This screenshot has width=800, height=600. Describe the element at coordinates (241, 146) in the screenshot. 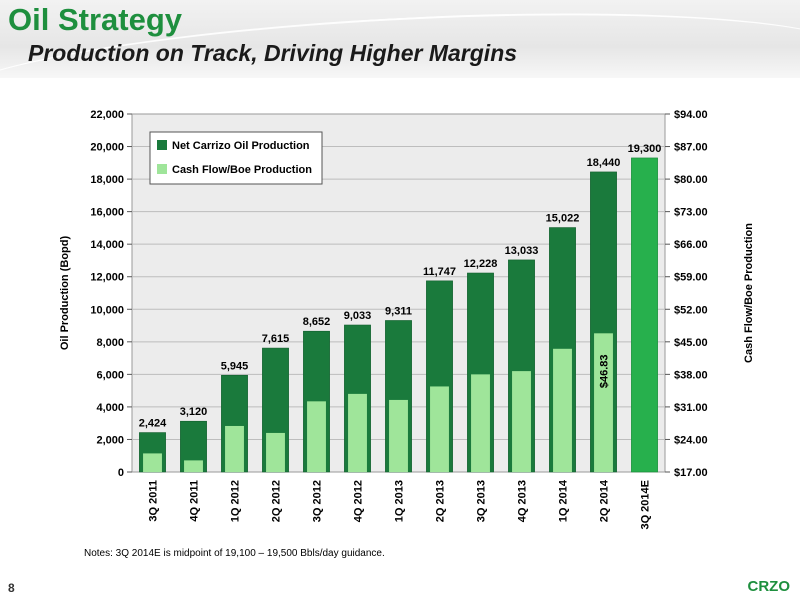

I see `legend-label-net-production: Net Carrizo Oil Production` at that location.